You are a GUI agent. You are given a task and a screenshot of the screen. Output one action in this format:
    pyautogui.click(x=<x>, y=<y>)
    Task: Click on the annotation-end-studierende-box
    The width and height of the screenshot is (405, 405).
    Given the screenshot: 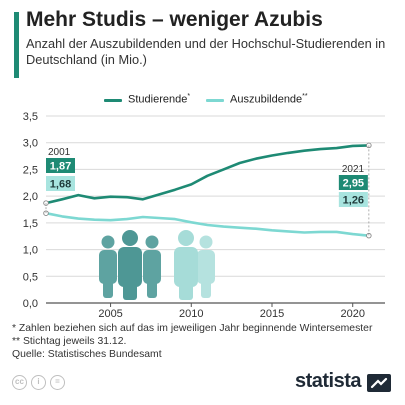 What is the action you would take?
    pyautogui.click(x=353, y=182)
    